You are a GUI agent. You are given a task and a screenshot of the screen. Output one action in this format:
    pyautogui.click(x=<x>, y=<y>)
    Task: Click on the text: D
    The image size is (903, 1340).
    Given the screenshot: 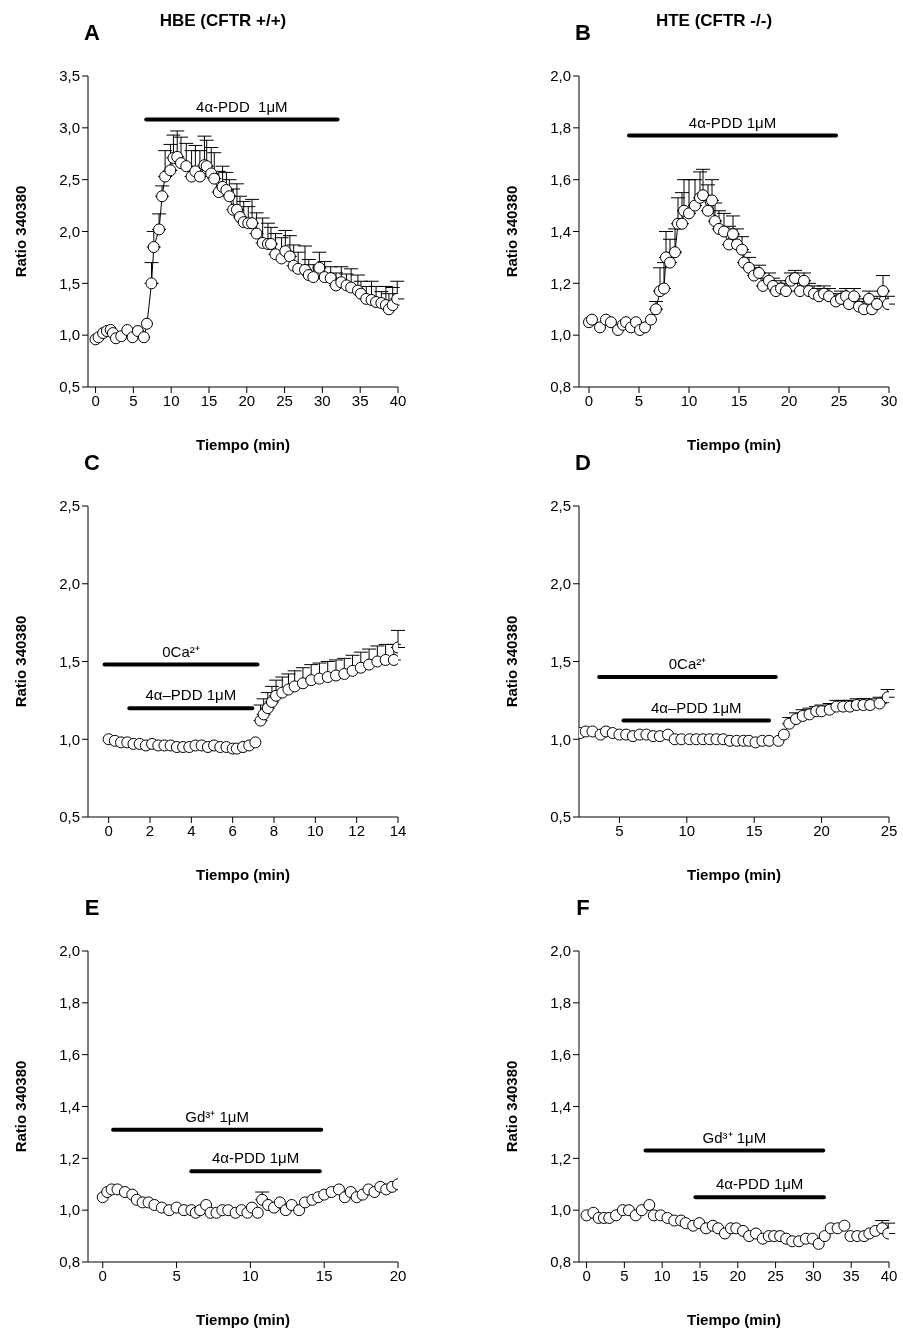 What is the action you would take?
    pyautogui.click(x=583, y=462)
    